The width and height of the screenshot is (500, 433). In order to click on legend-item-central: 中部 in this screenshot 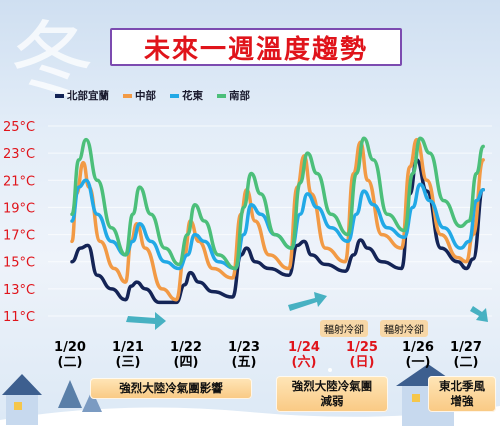, I will do `click(139, 95)`.